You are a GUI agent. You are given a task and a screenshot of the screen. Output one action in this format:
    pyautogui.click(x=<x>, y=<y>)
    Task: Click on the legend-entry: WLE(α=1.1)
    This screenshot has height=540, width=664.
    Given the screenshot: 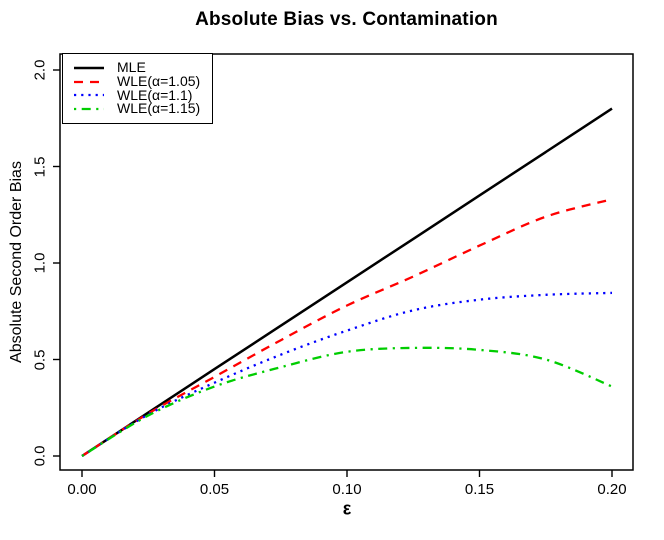 What is the action you would take?
    pyautogui.click(x=141, y=95)
    